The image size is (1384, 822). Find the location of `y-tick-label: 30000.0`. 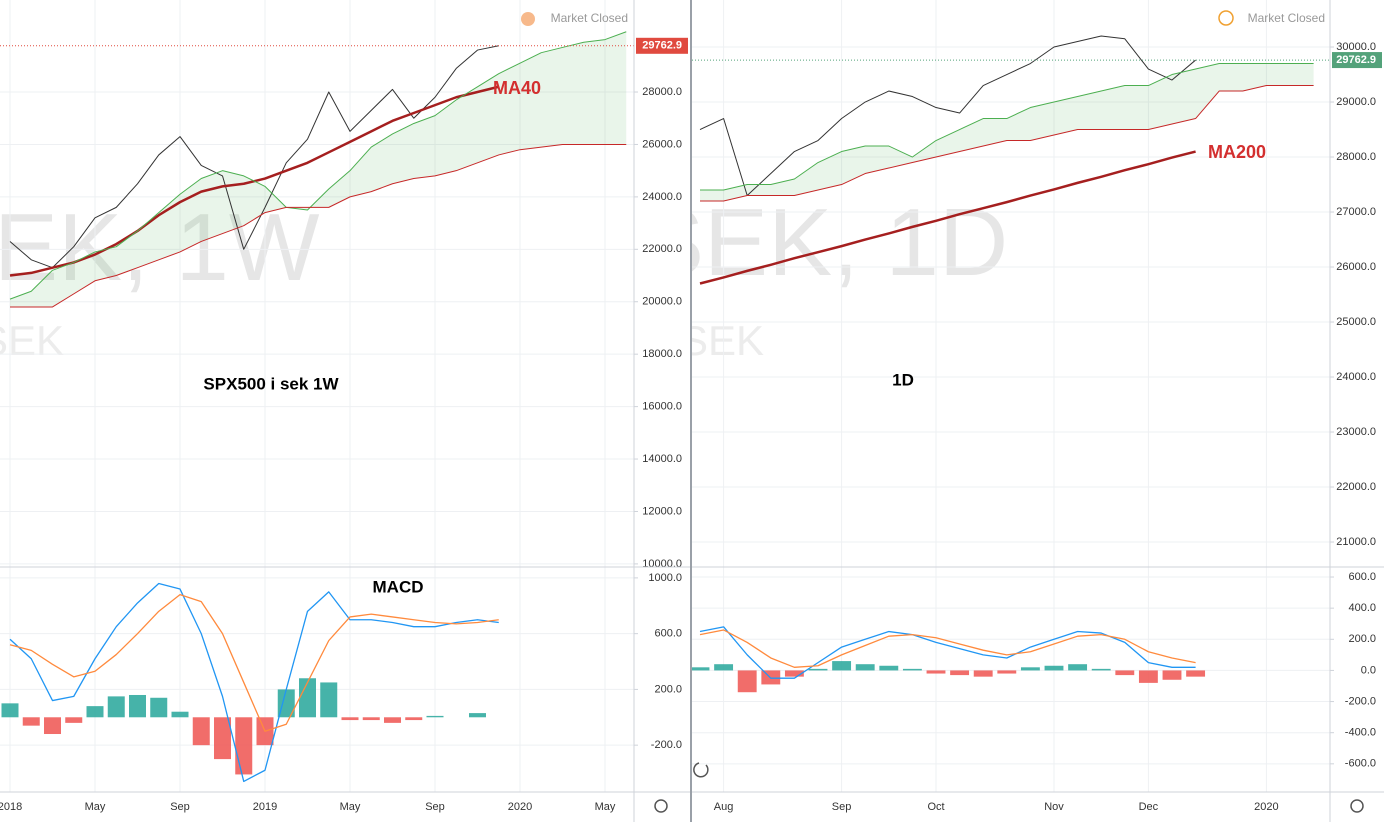

y-tick-label: 30000.0 is located at coordinates (1356, 47).